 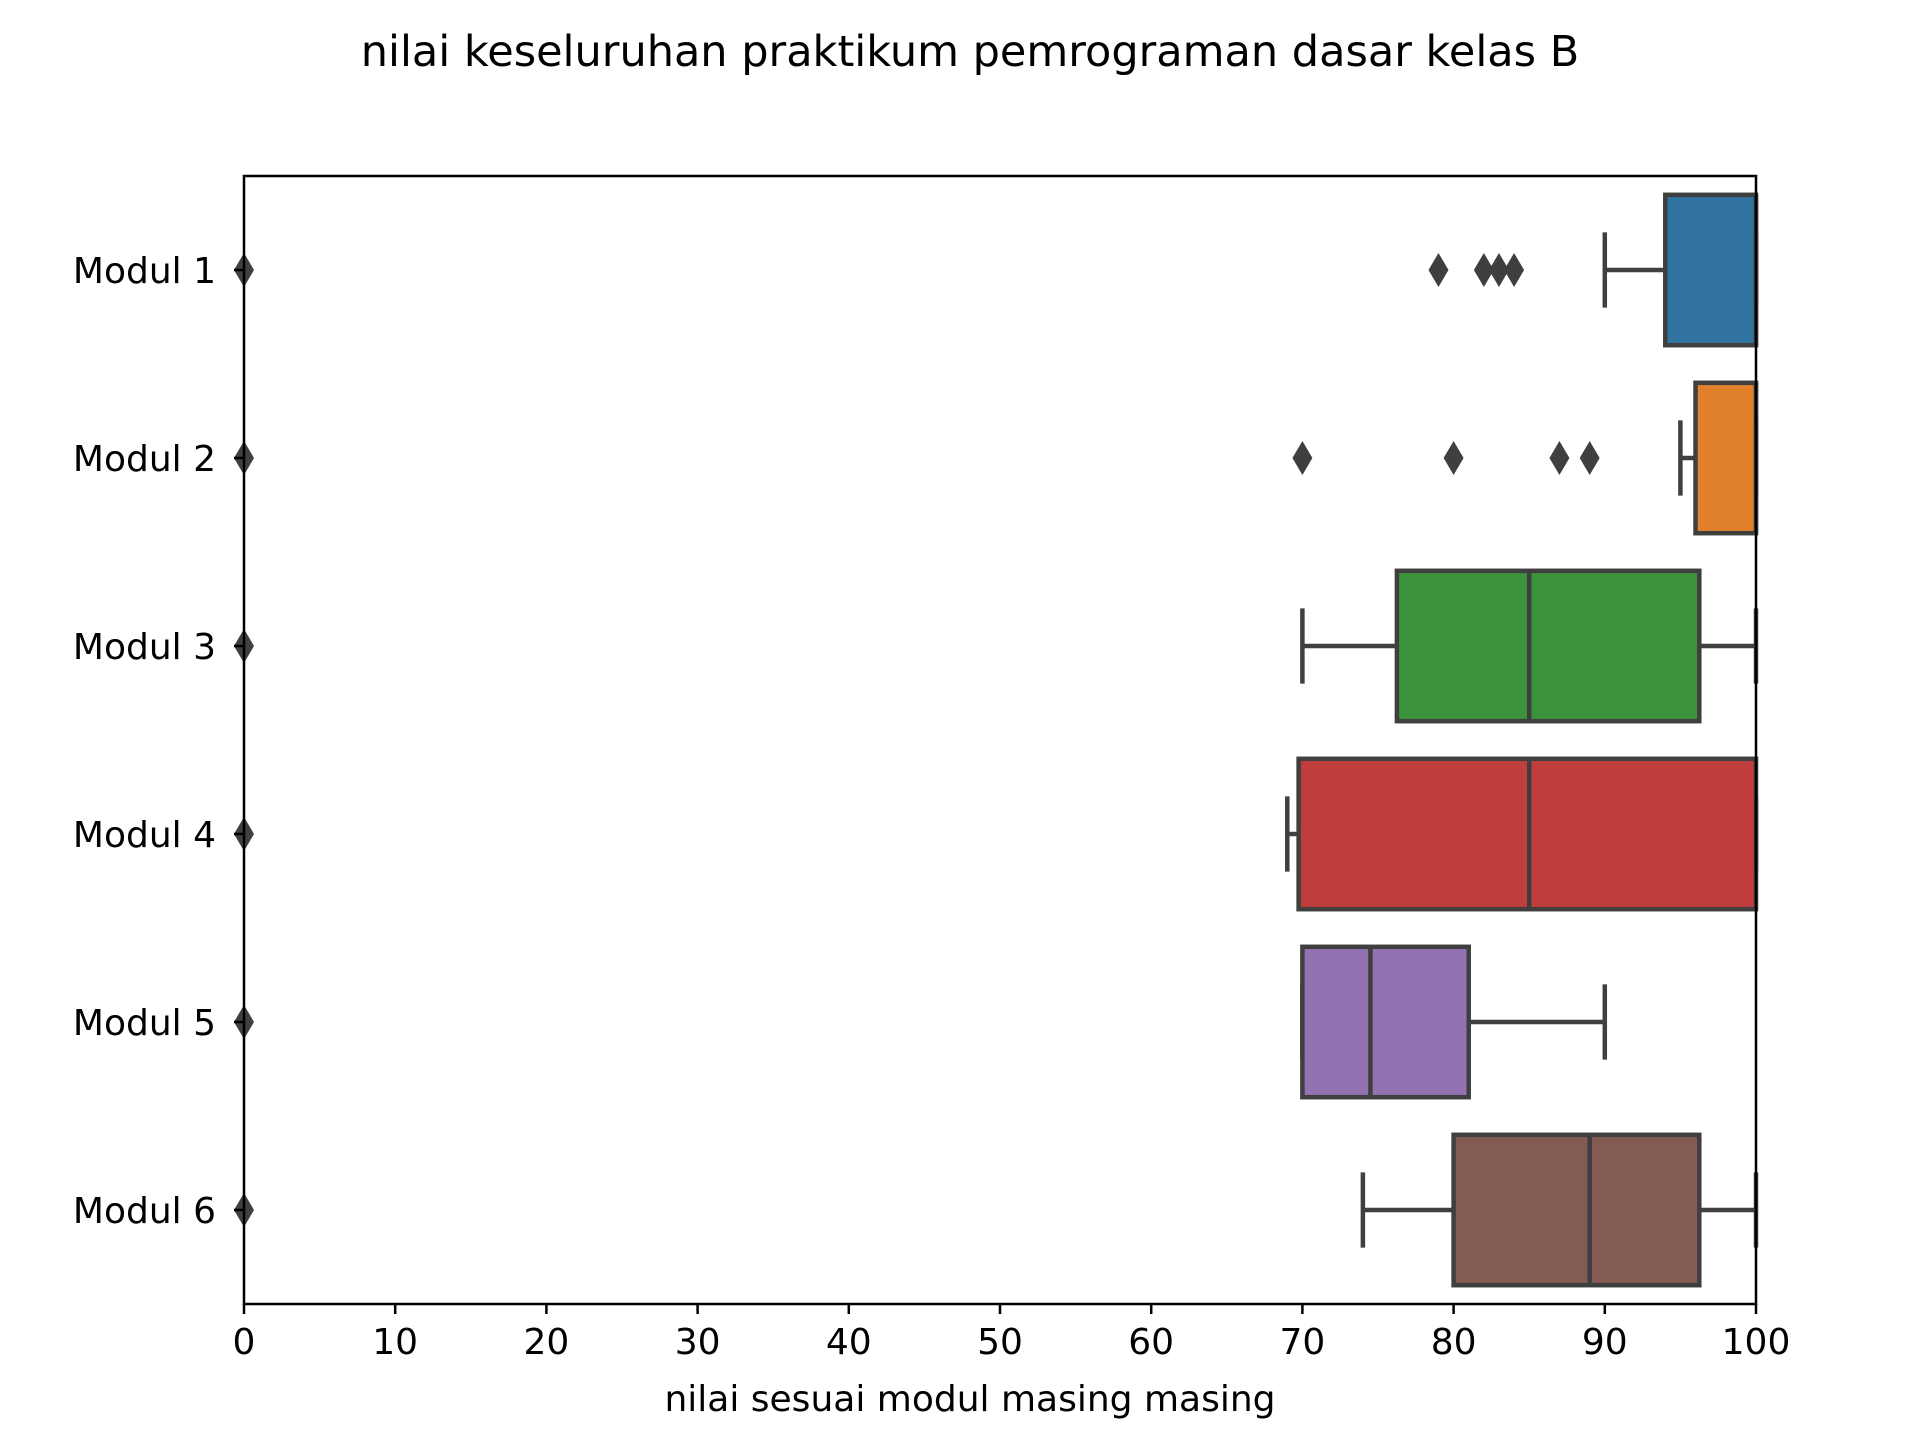 I want to click on x-tick-label: 70, so click(x=1302, y=1342).